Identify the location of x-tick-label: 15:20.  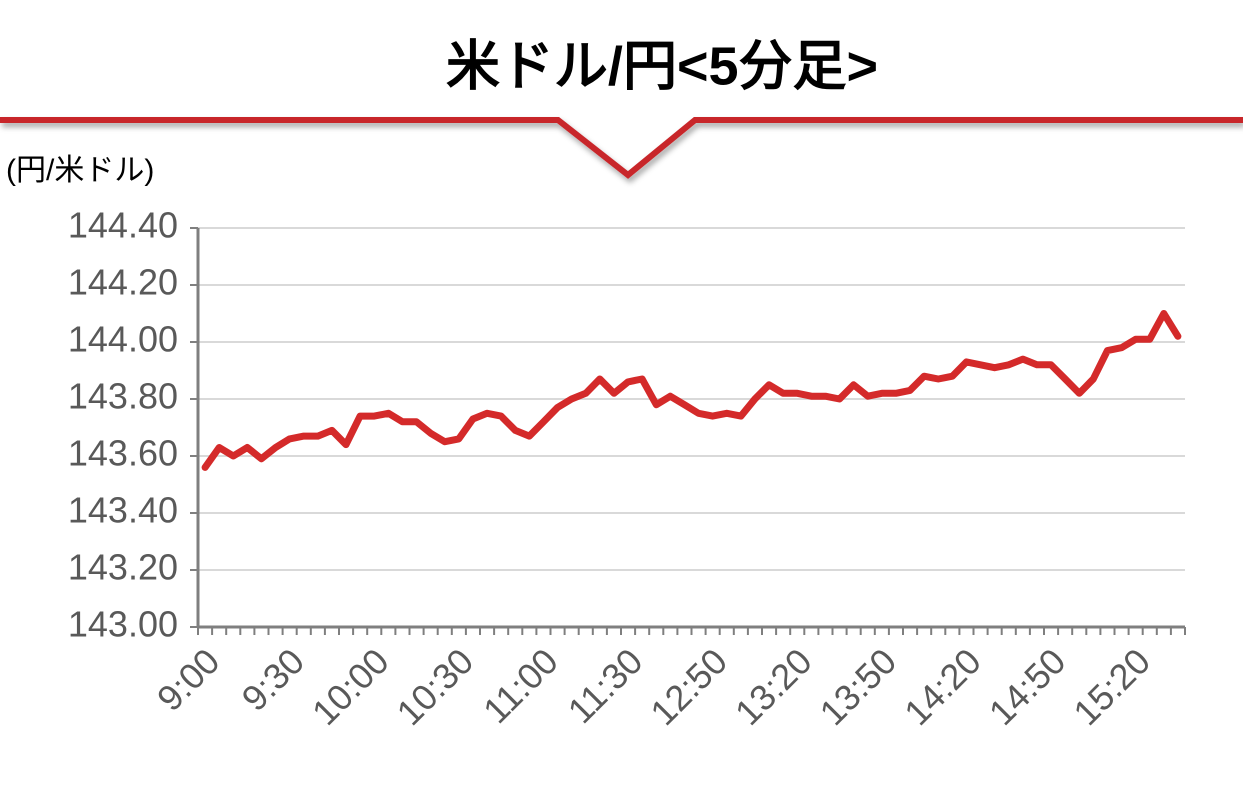
(1111, 686).